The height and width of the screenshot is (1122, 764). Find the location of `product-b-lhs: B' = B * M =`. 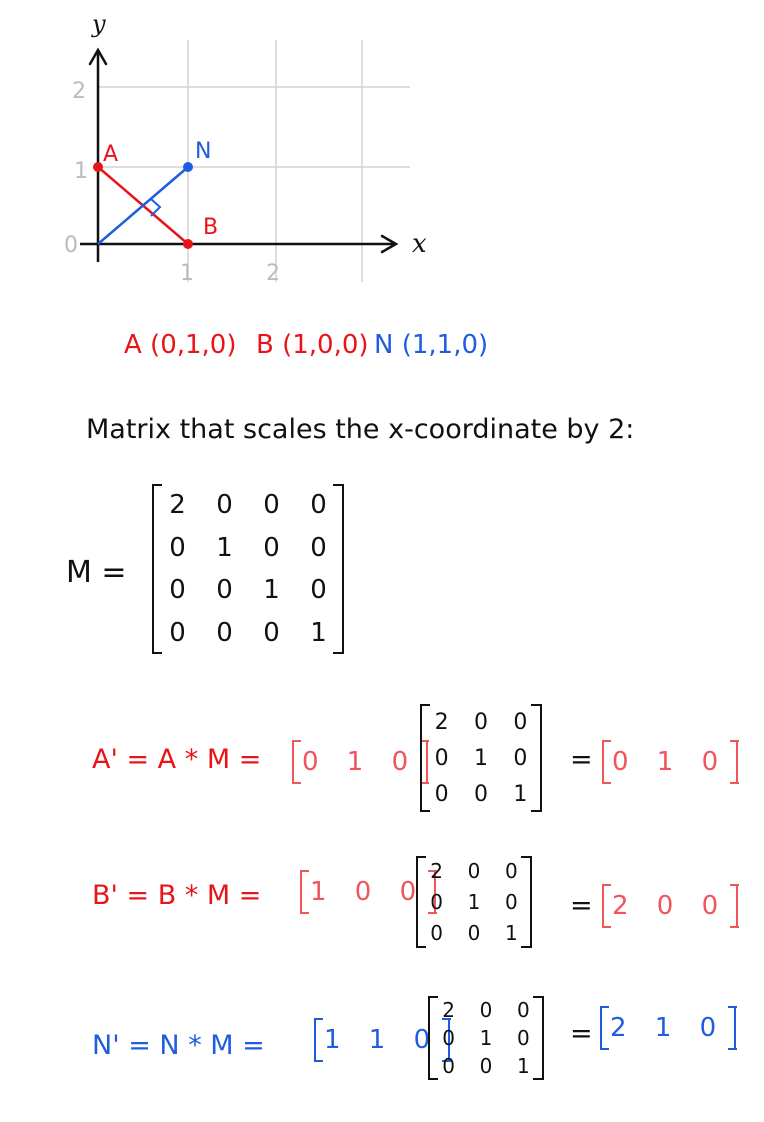

product-b-lhs: B' = B * M = is located at coordinates (177, 895).